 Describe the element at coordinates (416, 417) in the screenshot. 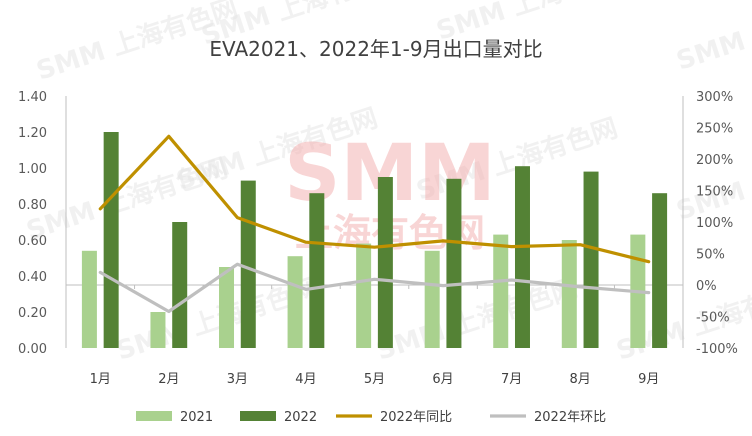

I see `legend-label: 2022年同比` at that location.